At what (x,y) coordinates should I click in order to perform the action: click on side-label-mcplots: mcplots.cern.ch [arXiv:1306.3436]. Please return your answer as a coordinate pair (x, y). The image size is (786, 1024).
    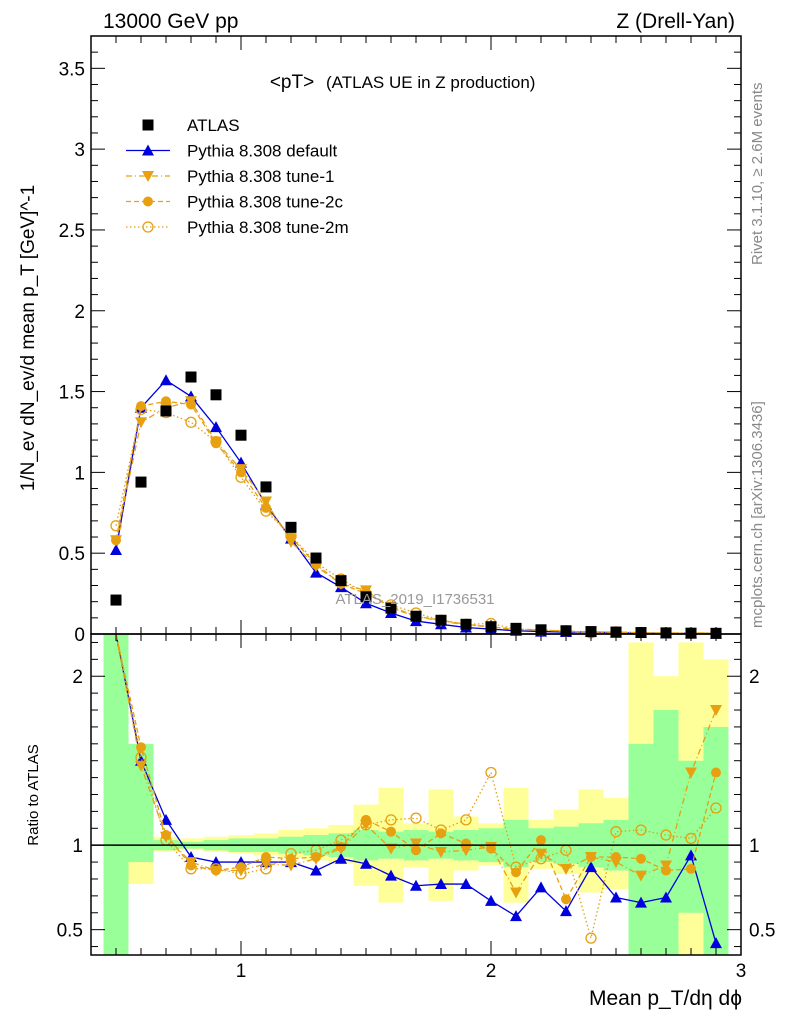
    Looking at the image, I should click on (757, 514).